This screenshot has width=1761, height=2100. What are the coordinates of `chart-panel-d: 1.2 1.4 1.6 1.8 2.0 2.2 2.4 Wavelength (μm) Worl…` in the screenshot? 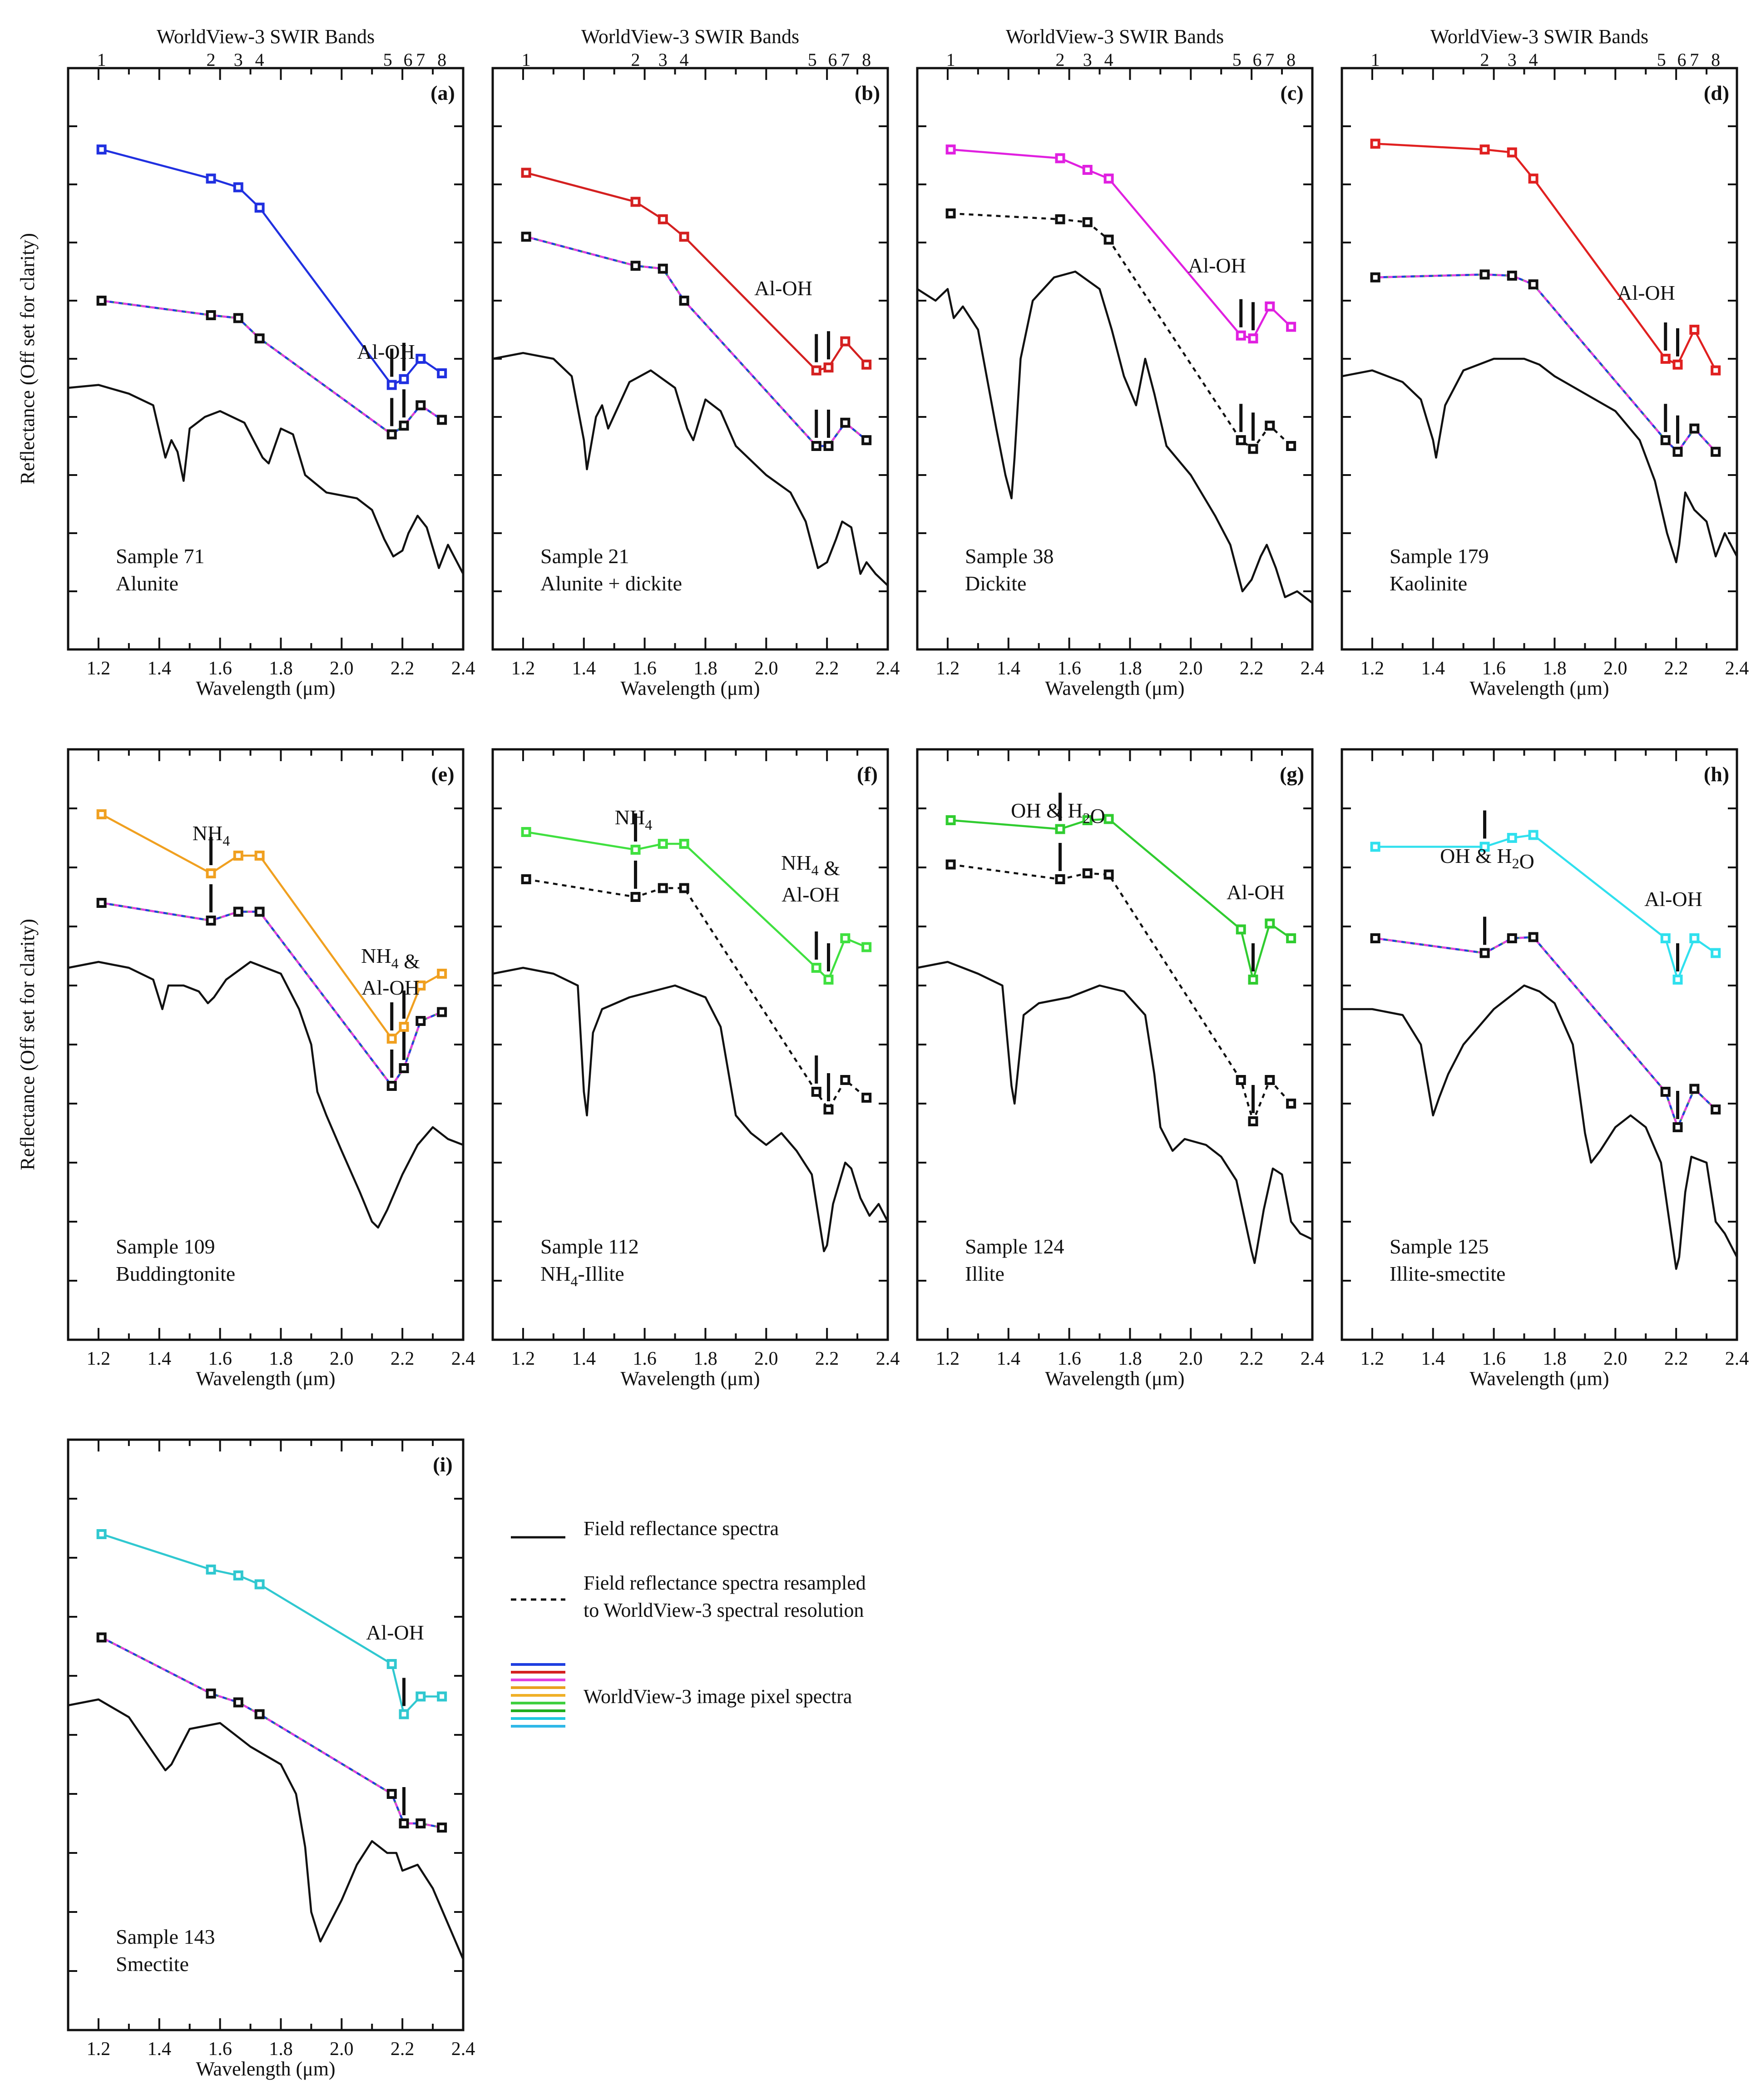 It's located at (1545, 362).